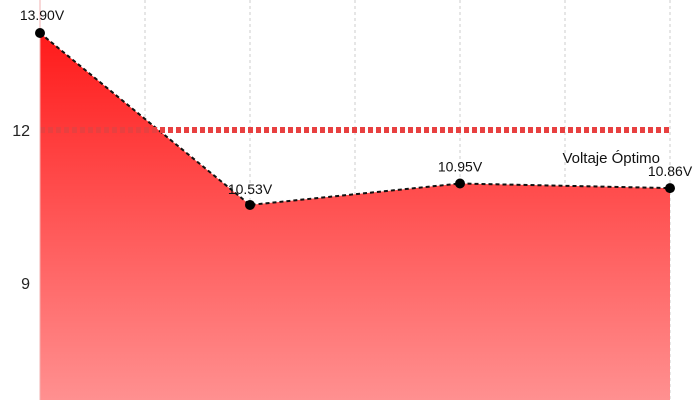 Image resolution: width=700 pixels, height=400 pixels. What do you see at coordinates (250, 189) in the screenshot?
I see `data-label: 10.53V` at bounding box center [250, 189].